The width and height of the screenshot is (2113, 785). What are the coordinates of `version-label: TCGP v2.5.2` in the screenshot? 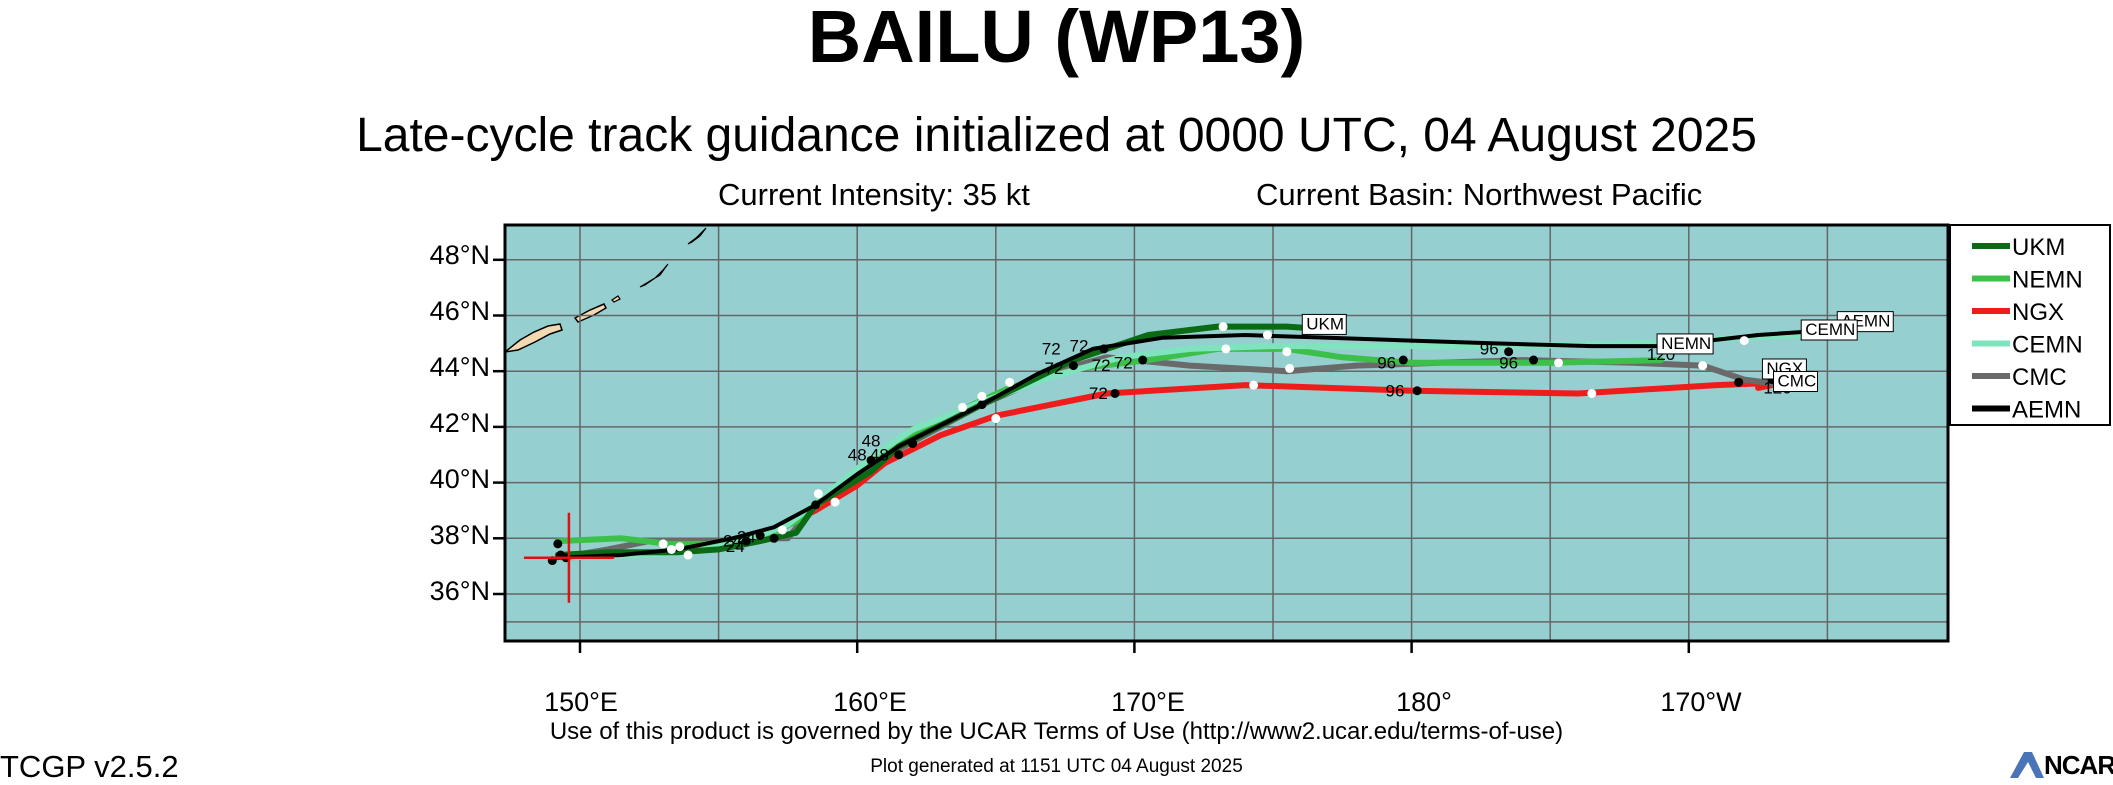 It's located at (89, 766).